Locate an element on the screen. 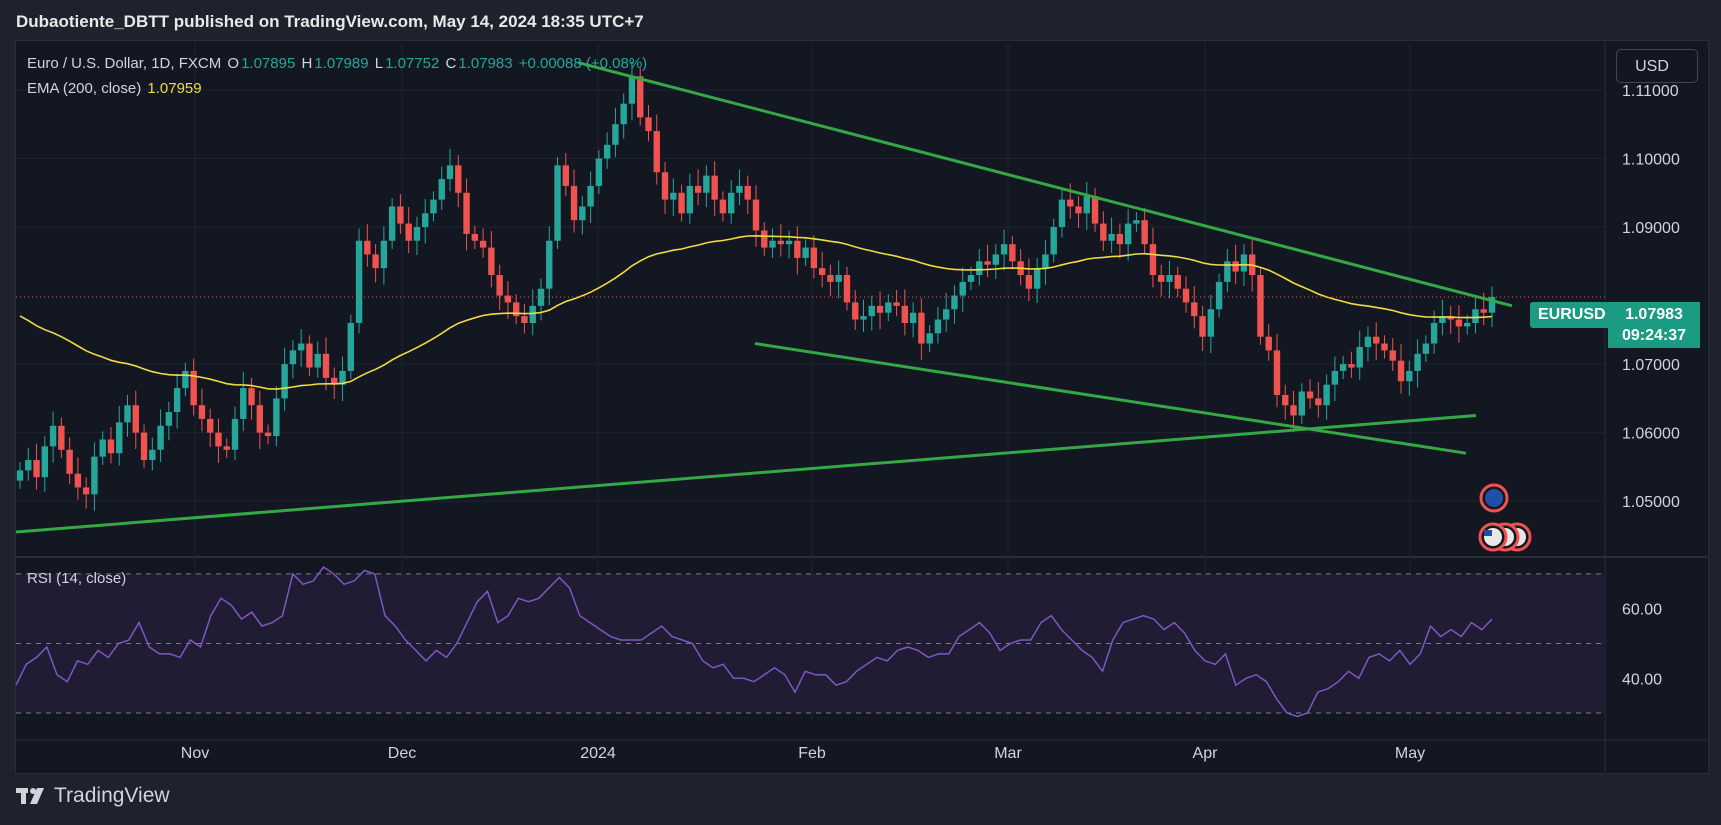 Image resolution: width=1721 pixels, height=825 pixels. last-price: 1.07983 is located at coordinates (1654, 314).